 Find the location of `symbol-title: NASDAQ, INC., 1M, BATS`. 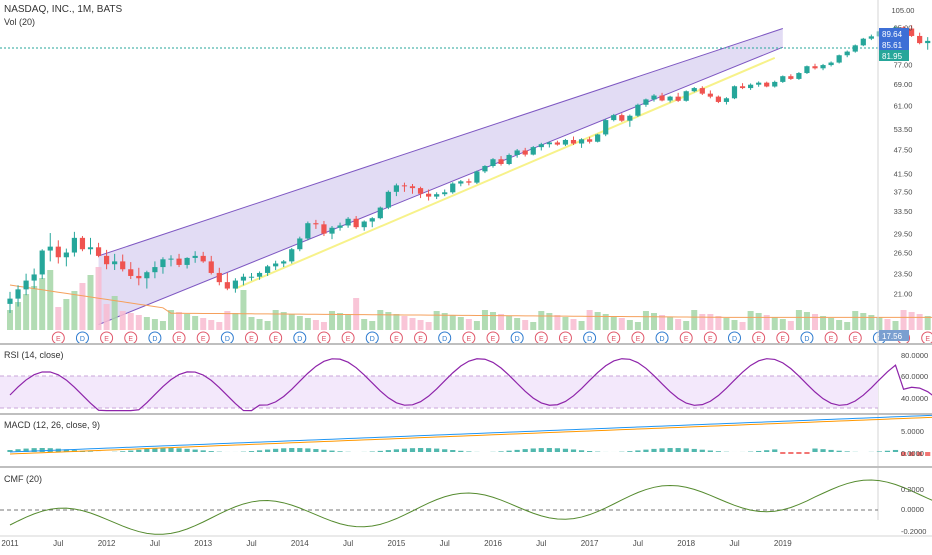

symbol-title: NASDAQ, INC., 1M, BATS is located at coordinates (63, 9).